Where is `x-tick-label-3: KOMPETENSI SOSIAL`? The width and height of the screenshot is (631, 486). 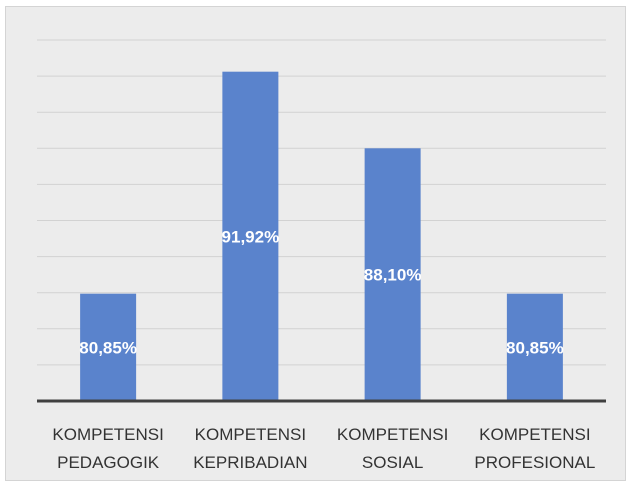
x-tick-label-3: KOMPETENSI SOSIAL is located at coordinates (392, 448).